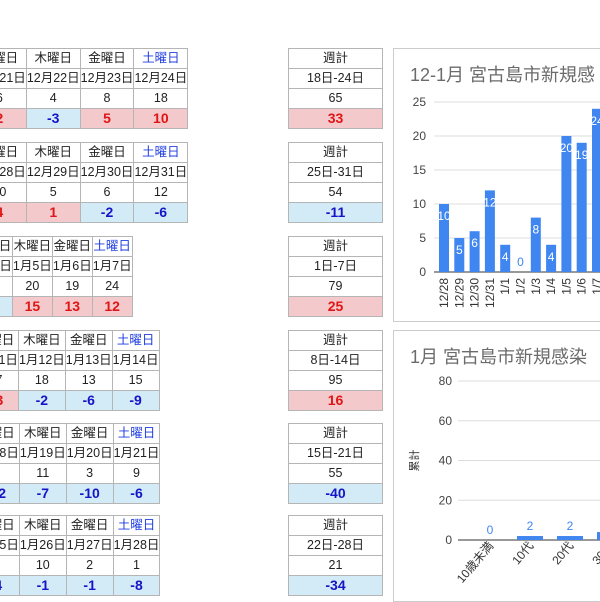  Describe the element at coordinates (536, 286) in the screenshot. I see `x-tick-label: 1/3` at that location.